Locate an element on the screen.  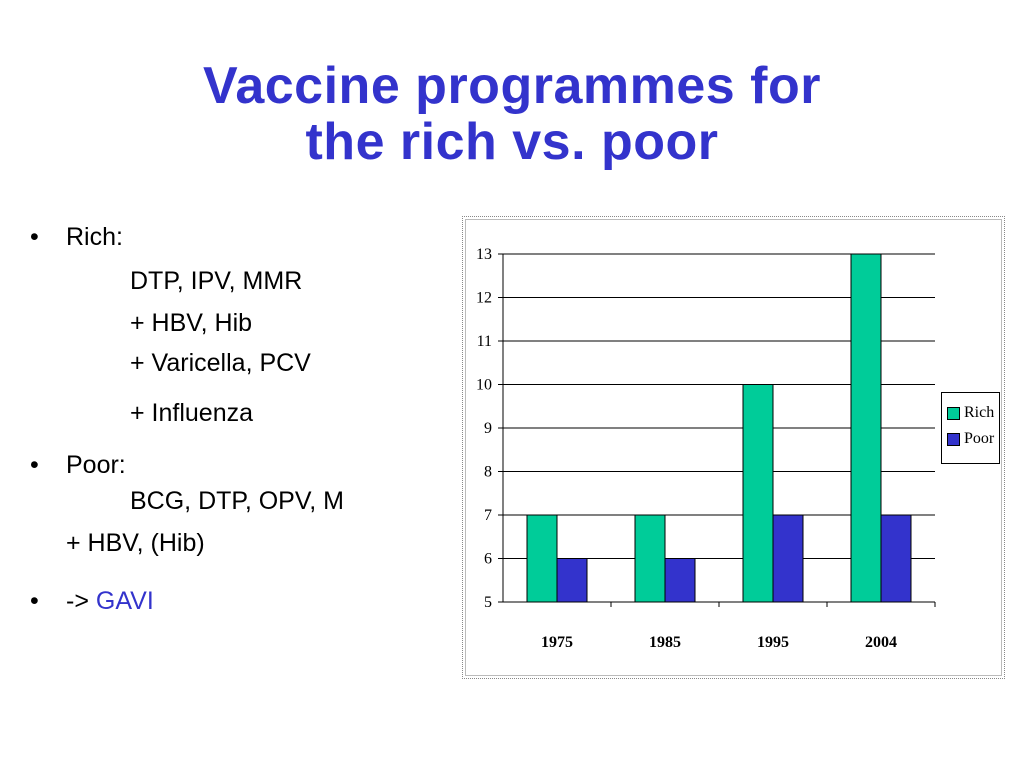
rich-line-4: + Influenza is located at coordinates (192, 413).